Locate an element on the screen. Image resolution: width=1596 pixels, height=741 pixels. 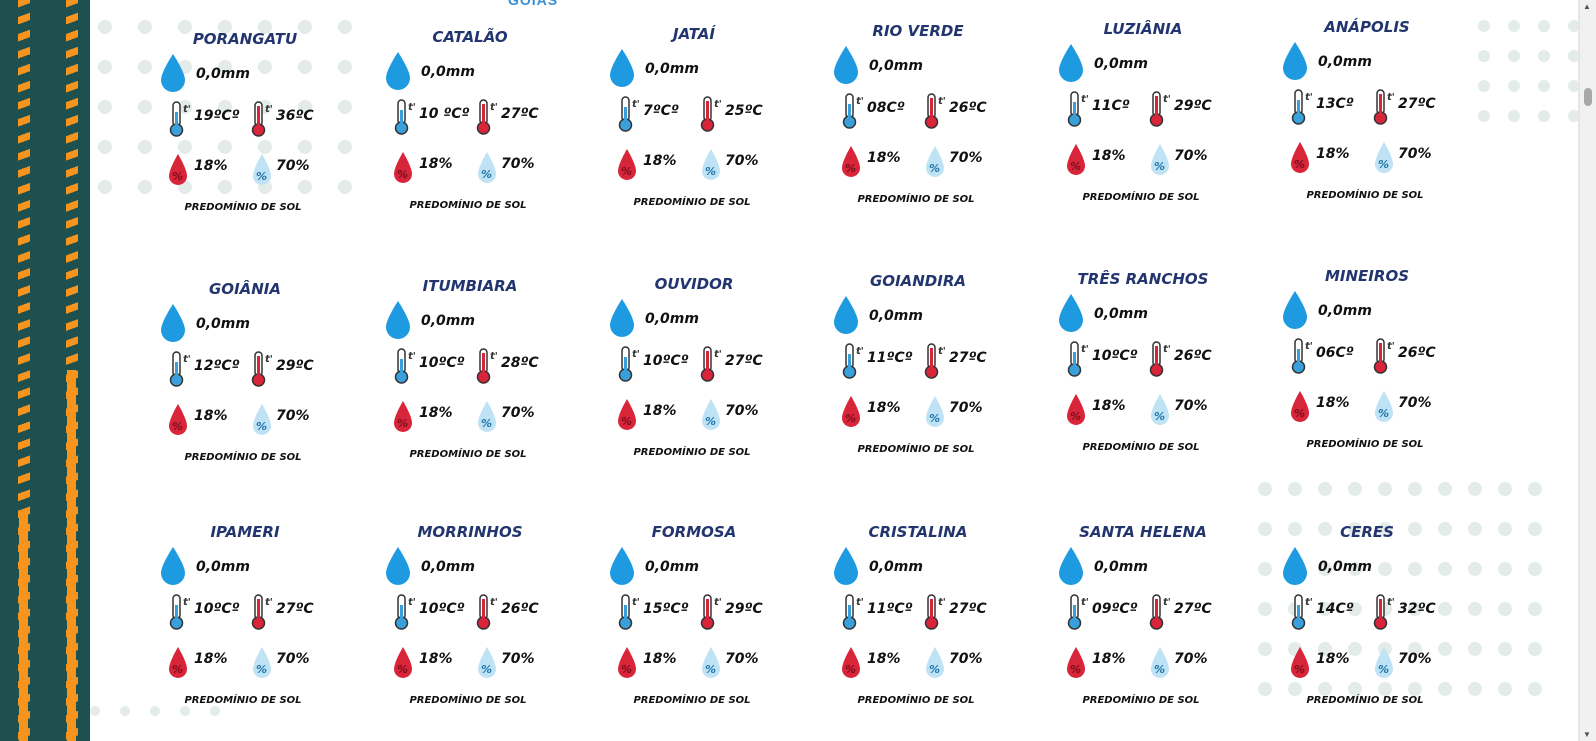
min-temperature: 19ºCº is located at coordinates (217, 116).